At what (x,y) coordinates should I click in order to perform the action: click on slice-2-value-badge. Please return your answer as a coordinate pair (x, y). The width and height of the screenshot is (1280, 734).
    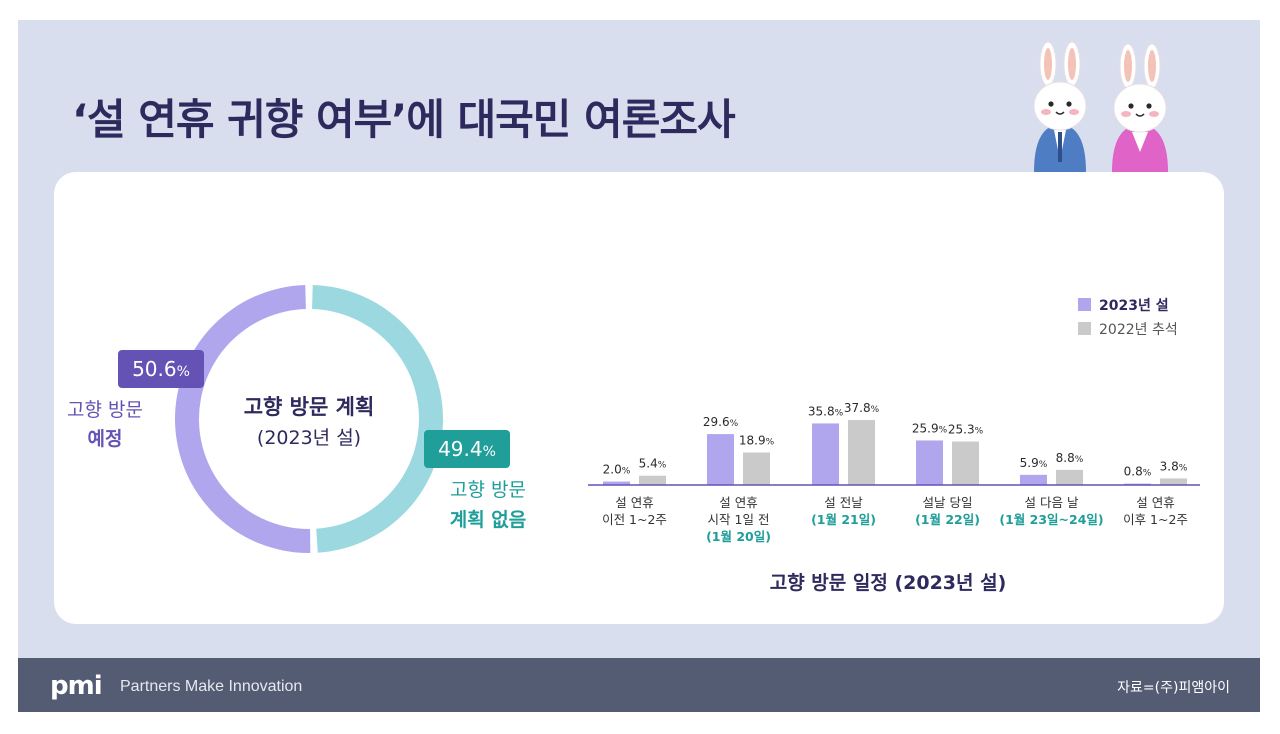
    Looking at the image, I should click on (467, 449).